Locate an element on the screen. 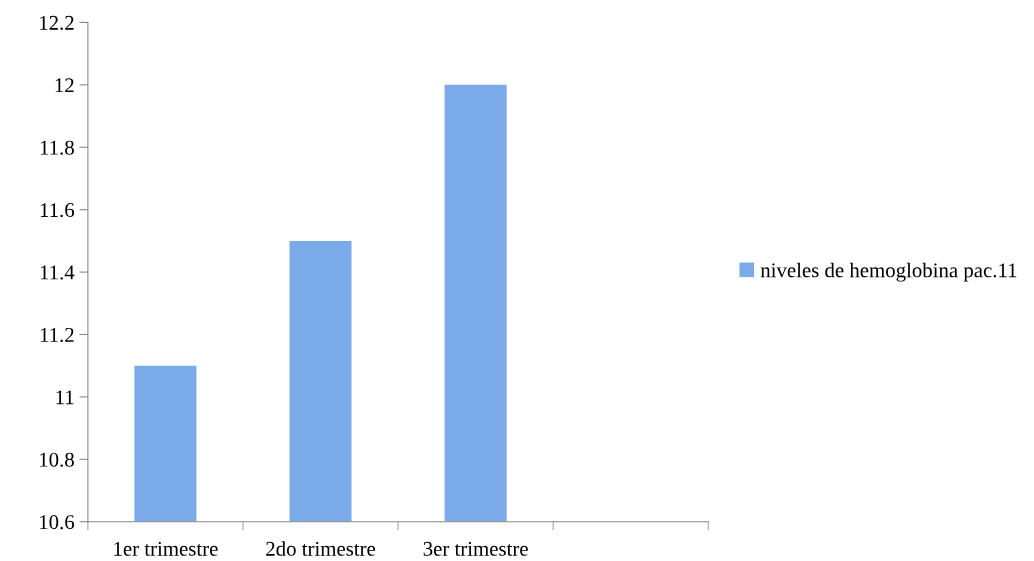  y-tick-label: 11.6 is located at coordinates (57, 210).